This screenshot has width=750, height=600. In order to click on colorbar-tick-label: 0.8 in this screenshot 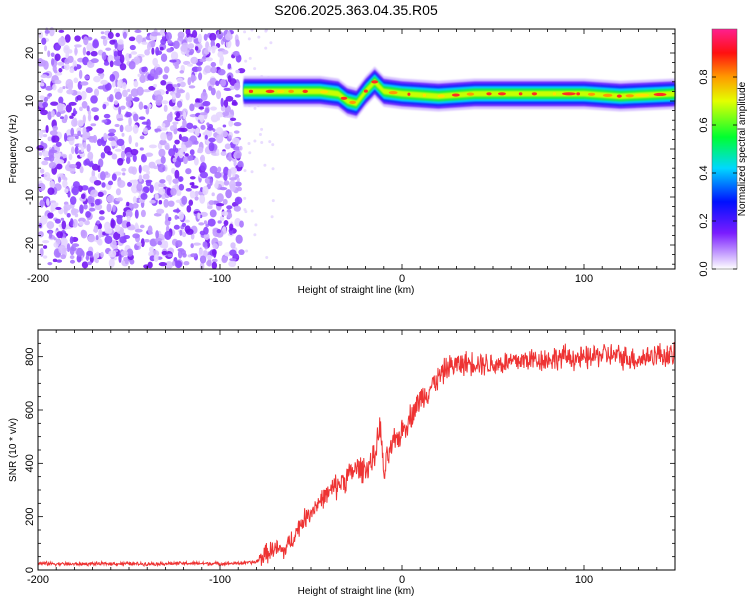, I will do `click(704, 76)`.